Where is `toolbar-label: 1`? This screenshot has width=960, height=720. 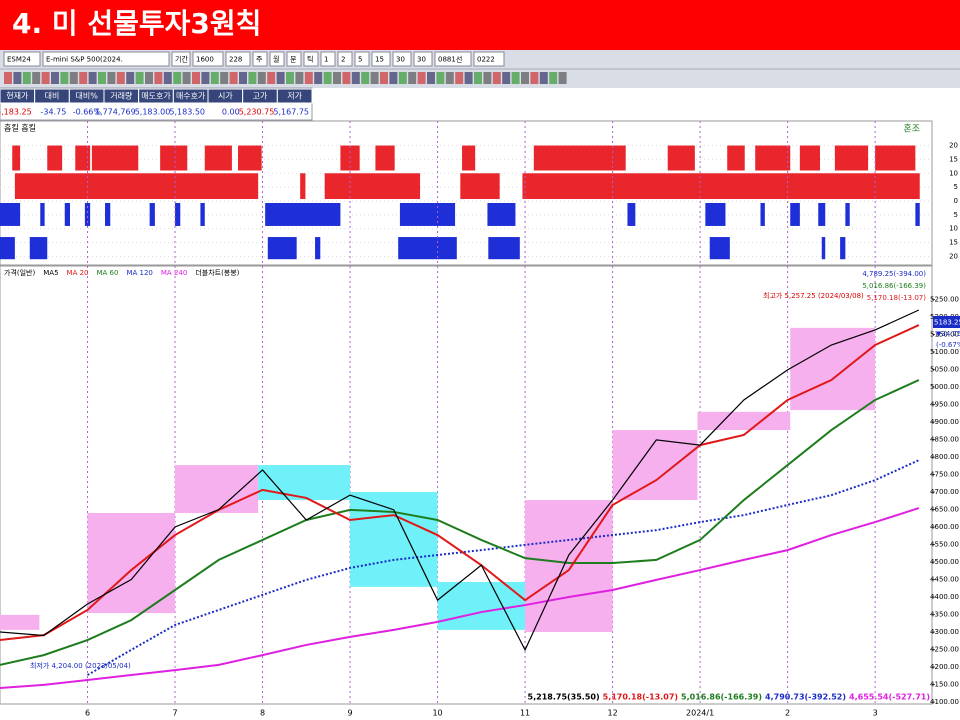
toolbar-label: 1 is located at coordinates (326, 60).